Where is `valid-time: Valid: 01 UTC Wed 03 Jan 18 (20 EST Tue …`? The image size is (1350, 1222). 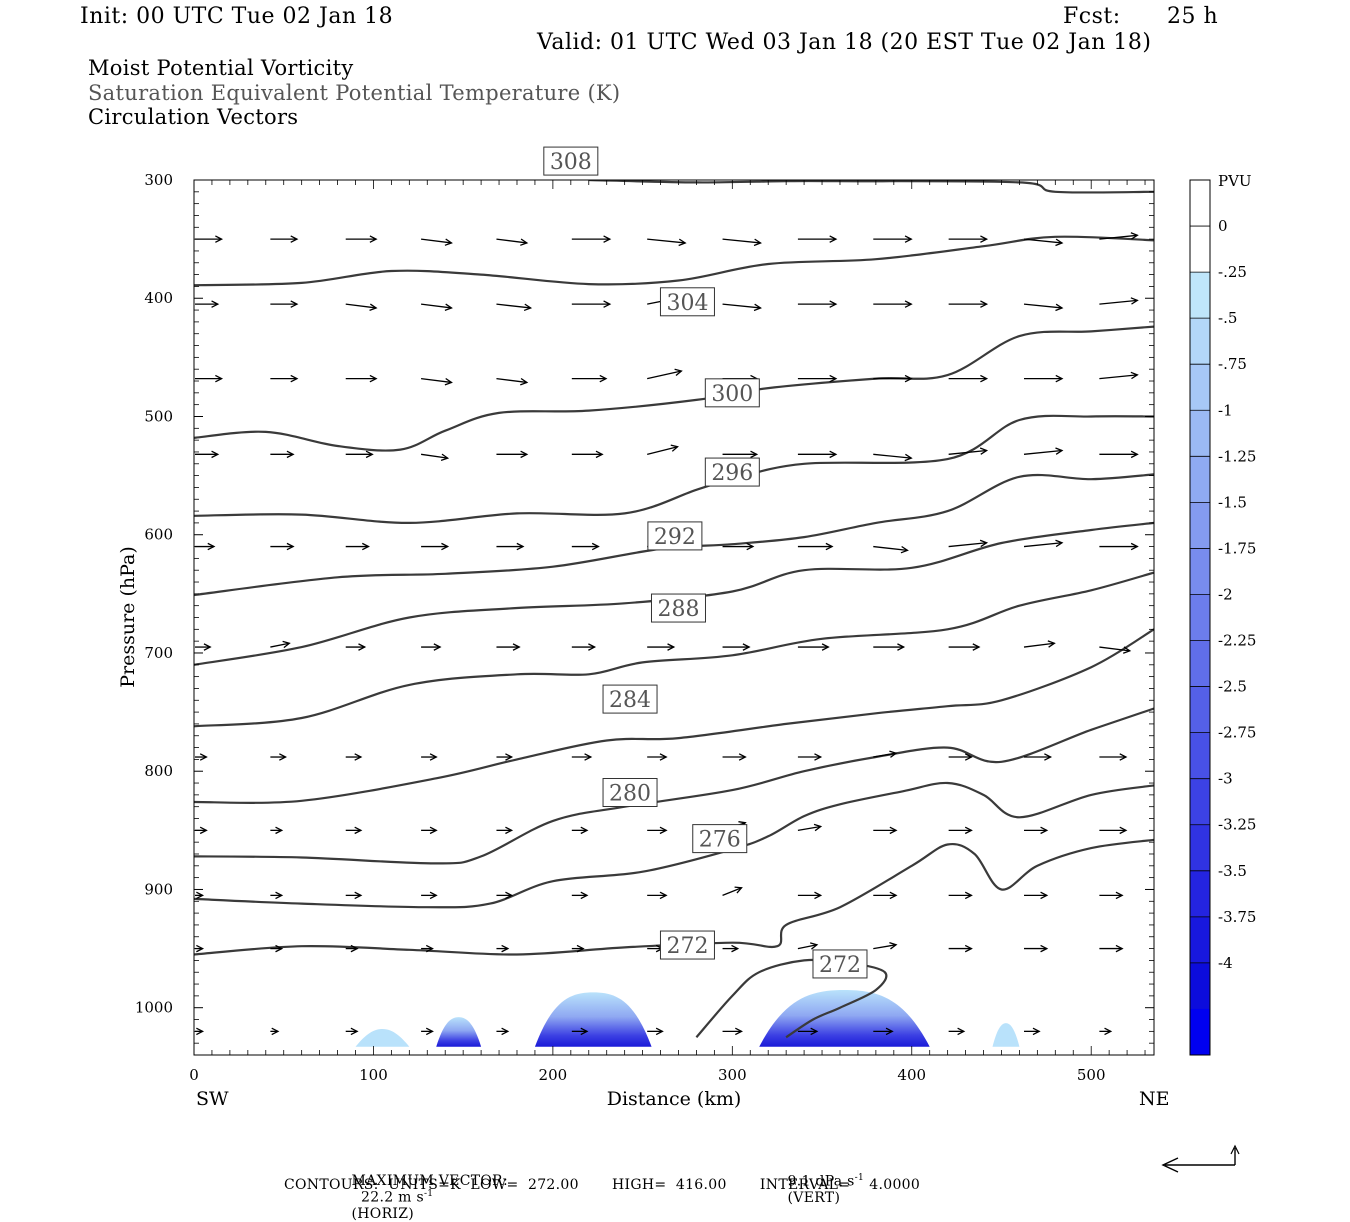 valid-time: Valid: 01 UTC Wed 03 Jan 18 (20 EST Tue … is located at coordinates (844, 42).